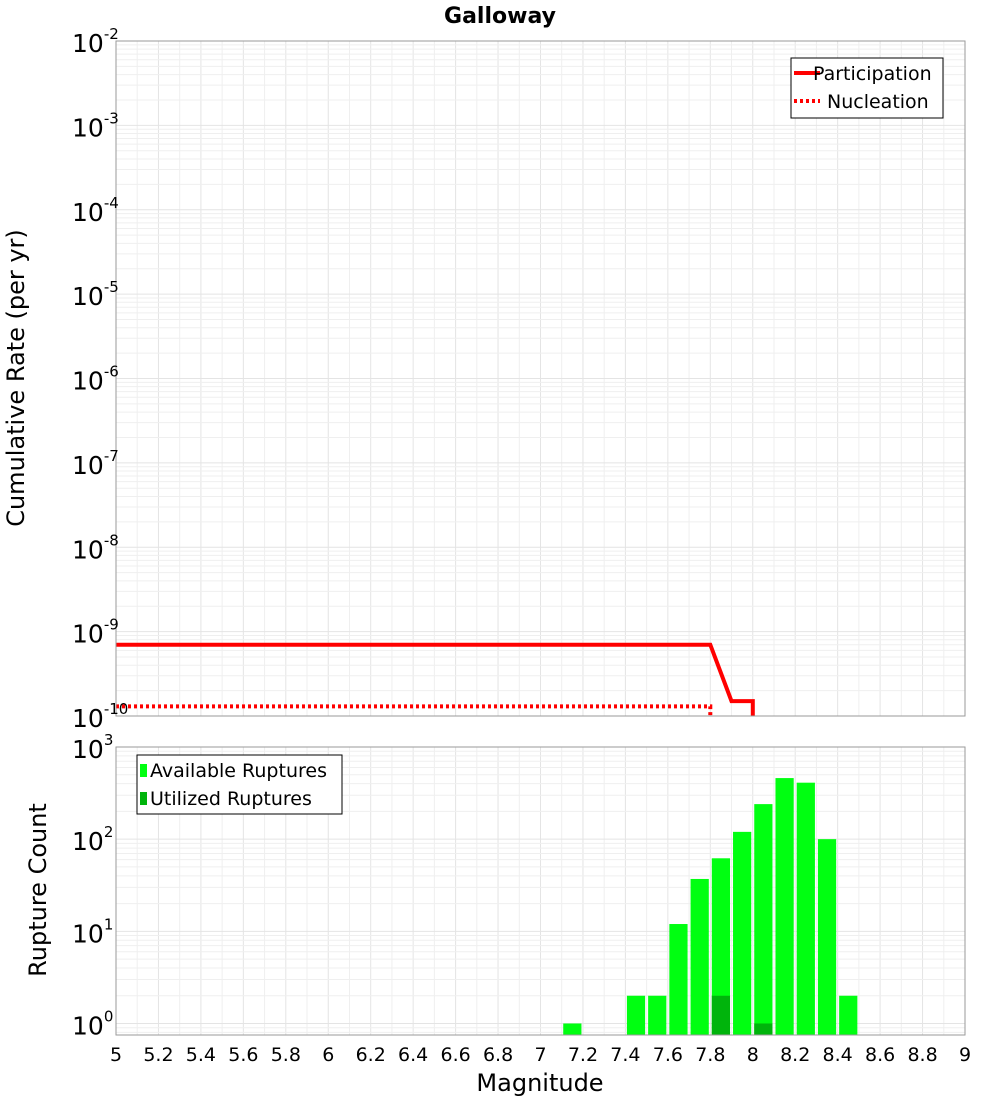 This screenshot has height=1100, width=1000. Describe the element at coordinates (95, 210) in the screenshot. I see `rate-y-tick-label: 10⁻⁴` at that location.